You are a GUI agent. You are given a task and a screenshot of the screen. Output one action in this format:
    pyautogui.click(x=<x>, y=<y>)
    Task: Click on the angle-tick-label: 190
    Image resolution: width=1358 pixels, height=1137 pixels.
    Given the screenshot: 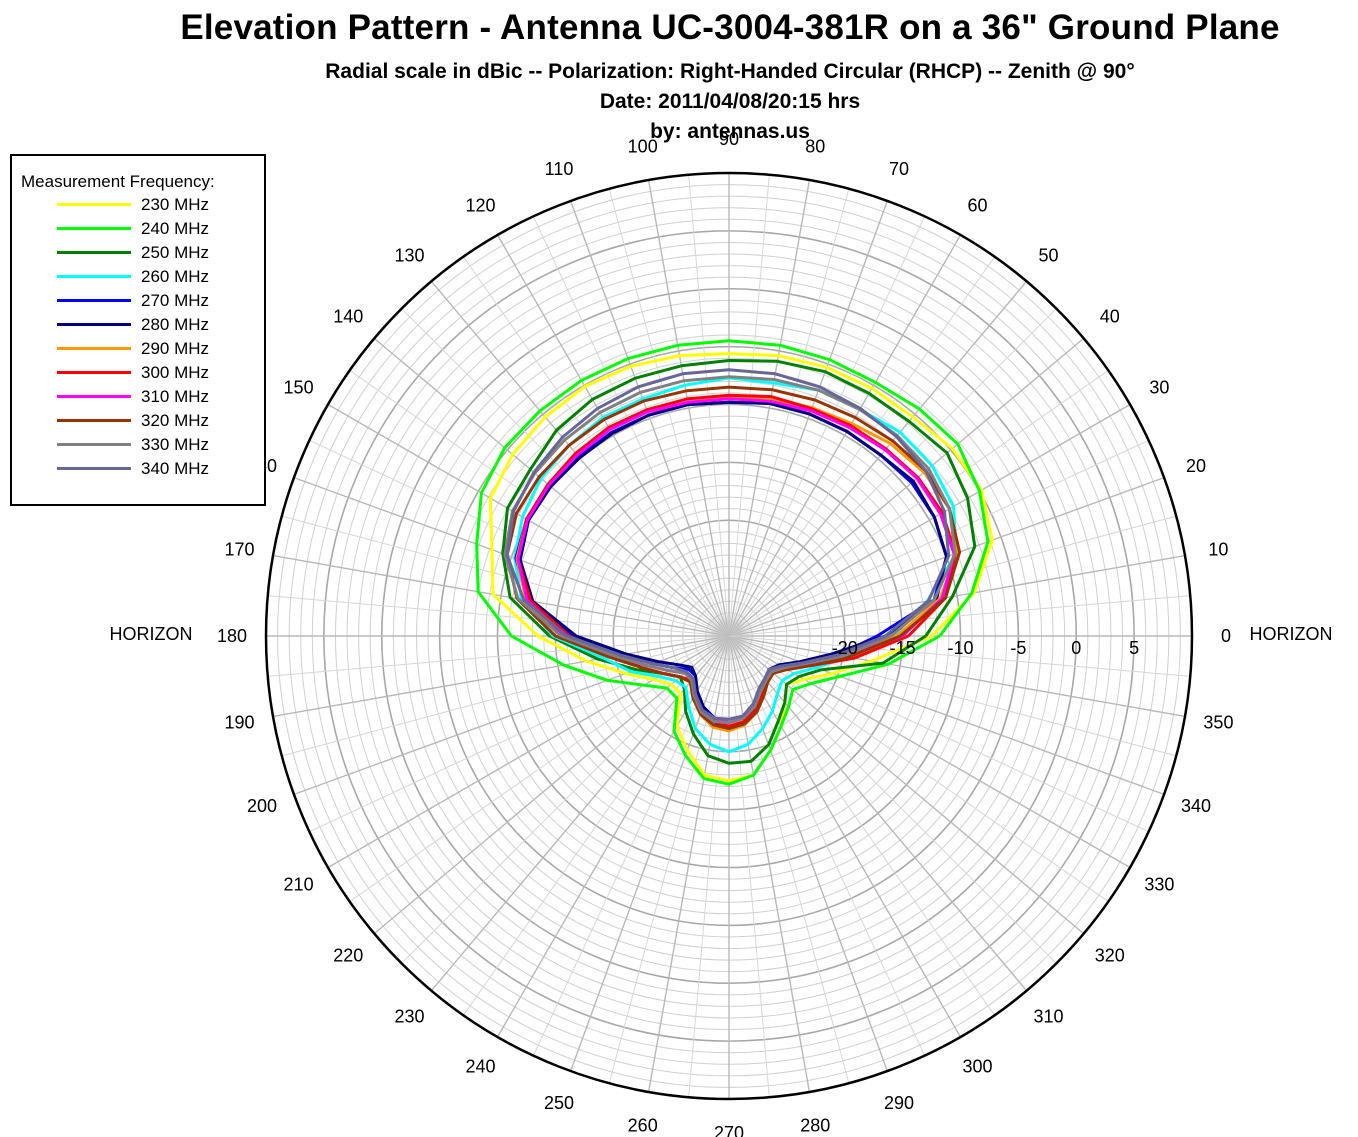 What is the action you would take?
    pyautogui.click(x=240, y=722)
    